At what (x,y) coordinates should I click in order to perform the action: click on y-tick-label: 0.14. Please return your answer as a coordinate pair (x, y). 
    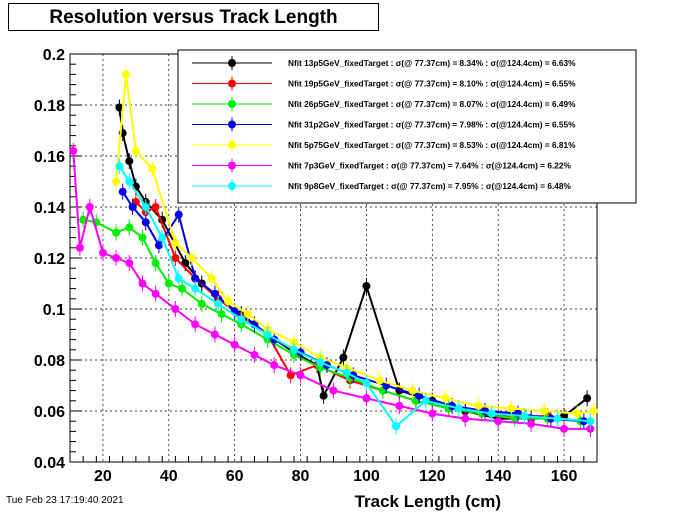
    Looking at the image, I should click on (49, 208).